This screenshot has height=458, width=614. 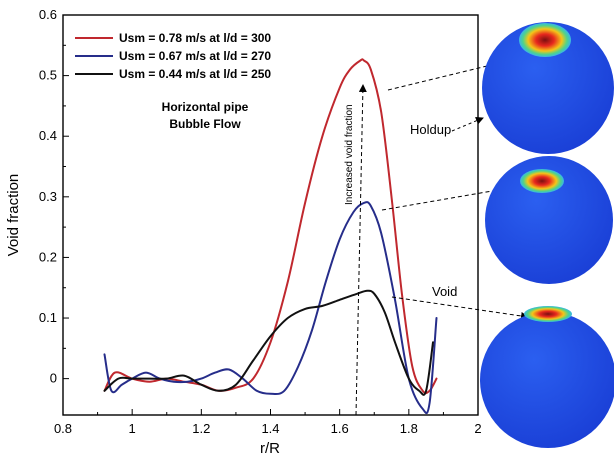 I want to click on pipe-section-top, so click(x=548, y=88).